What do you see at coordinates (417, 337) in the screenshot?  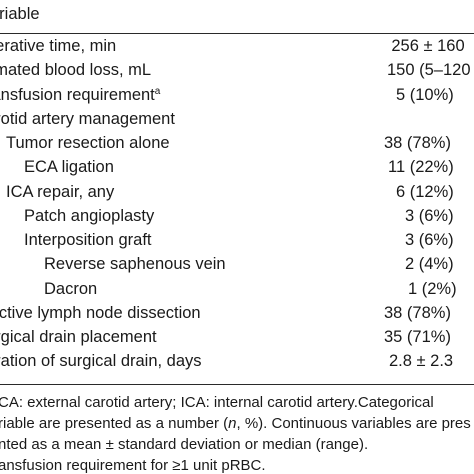 I see `row-value: 35 (71%)` at bounding box center [417, 337].